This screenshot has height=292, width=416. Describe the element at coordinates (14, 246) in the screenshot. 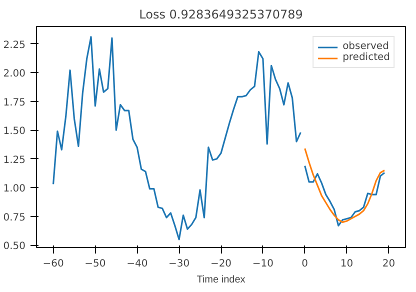

I see `y-tick-label: 0.50` at that location.